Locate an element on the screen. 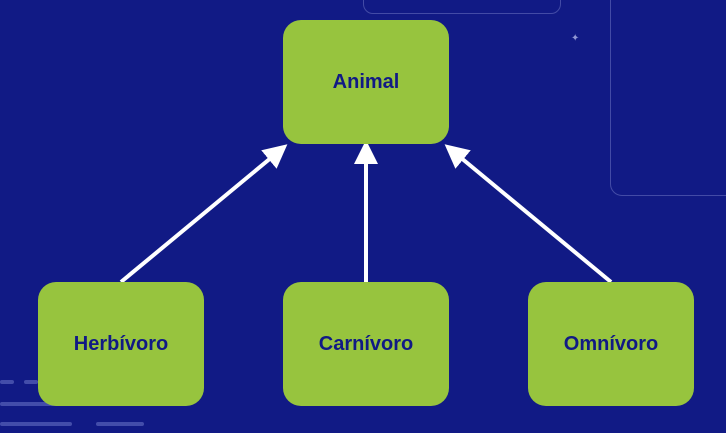 The width and height of the screenshot is (726, 433). decorative-panel-top is located at coordinates (462, 7).